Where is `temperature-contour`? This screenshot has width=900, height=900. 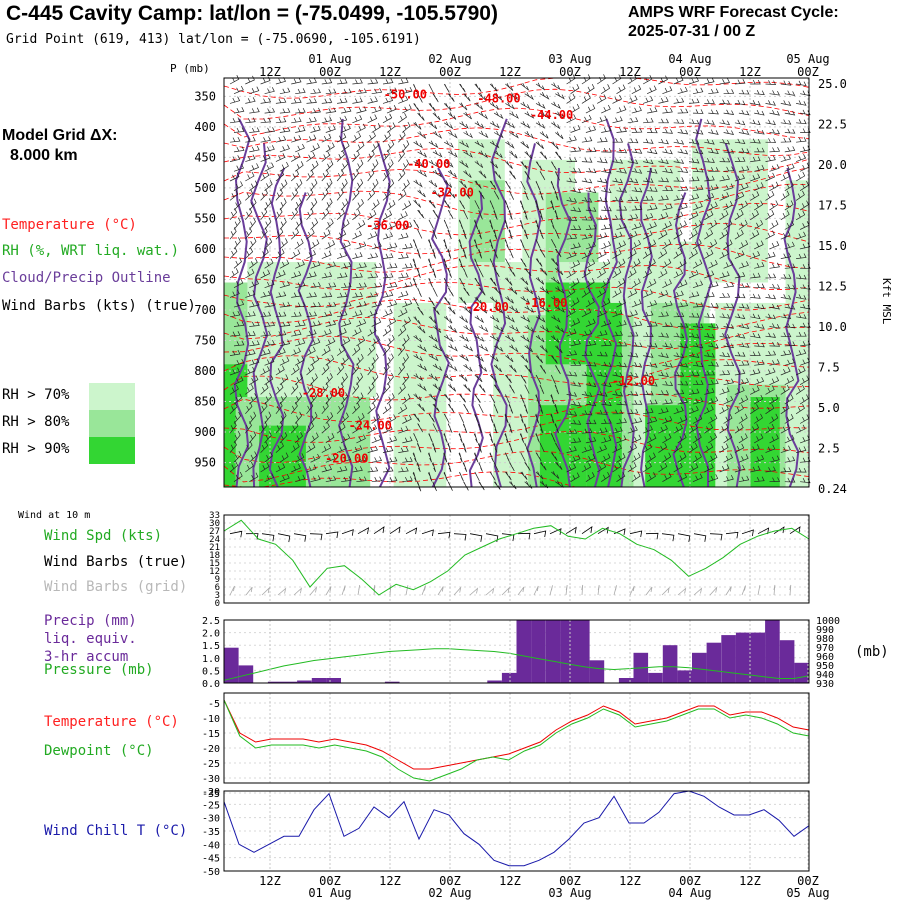 temperature-contour is located at coordinates (516, 123).